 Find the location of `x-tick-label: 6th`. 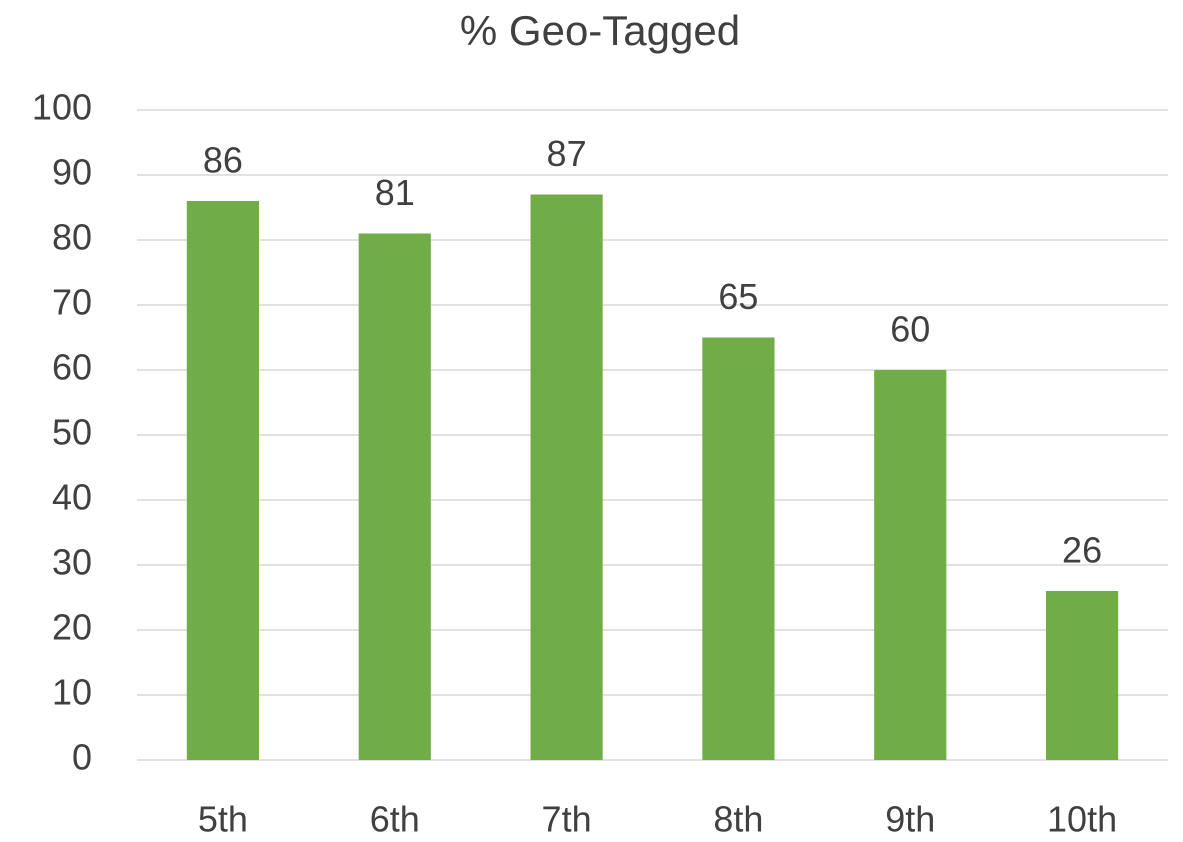

x-tick-label: 6th is located at coordinates (395, 819).